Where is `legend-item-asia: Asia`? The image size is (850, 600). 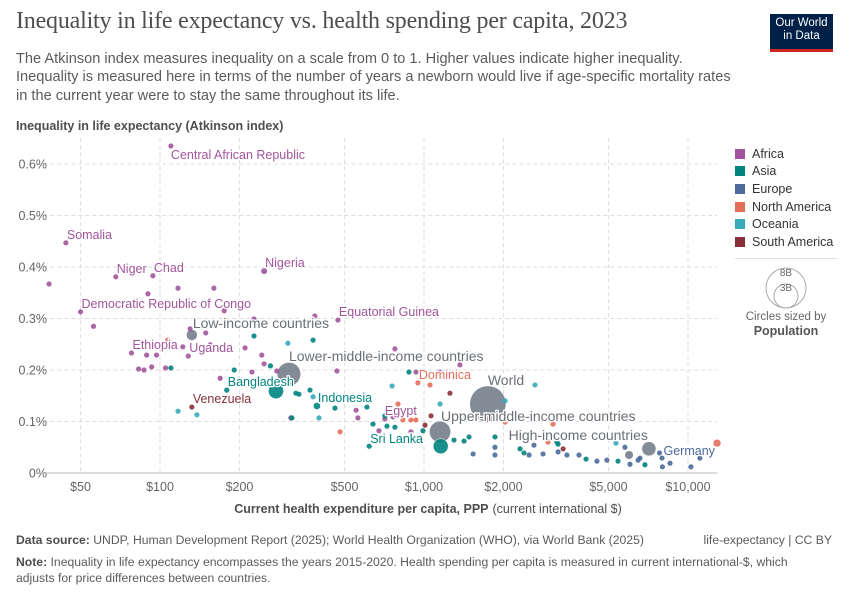
legend-item-asia: Asia is located at coordinates (784, 172).